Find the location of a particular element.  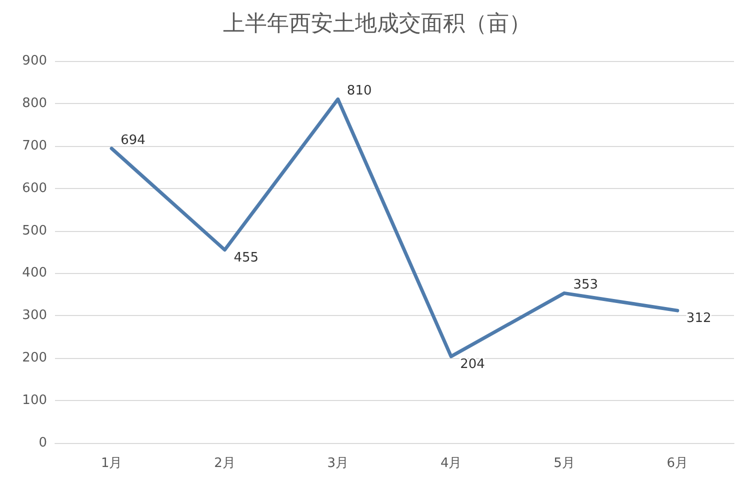

chart-title: 上半年西安土地成交面积（亩） is located at coordinates (377, 24).